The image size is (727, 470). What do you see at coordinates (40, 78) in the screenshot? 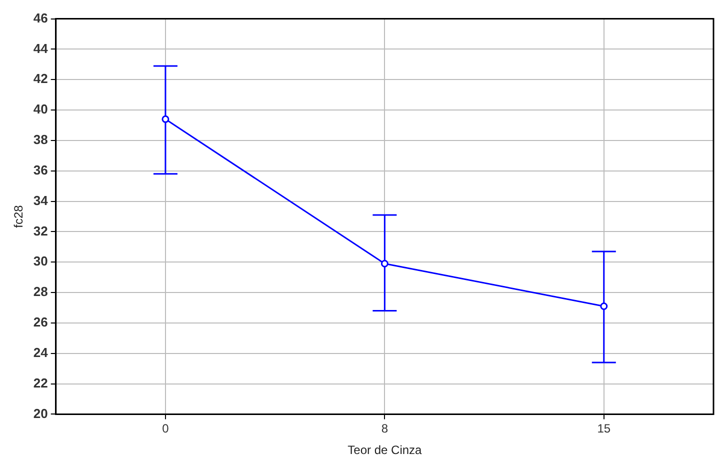
I see `y-tick-label: 42` at bounding box center [40, 78].